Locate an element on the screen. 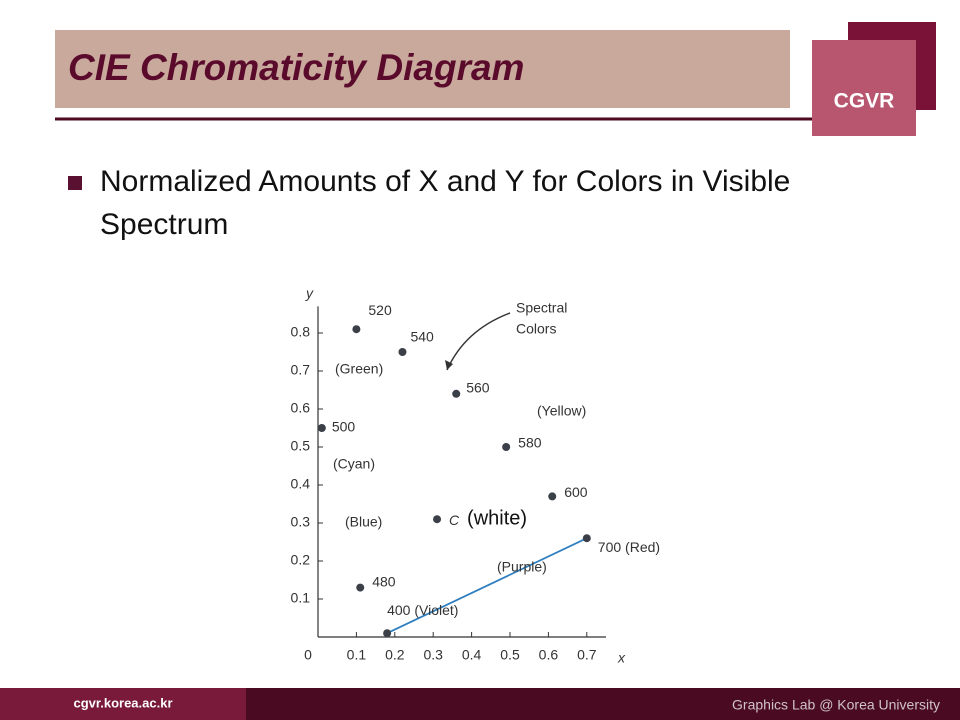  x-tick-label: 0.7 is located at coordinates (587, 655).